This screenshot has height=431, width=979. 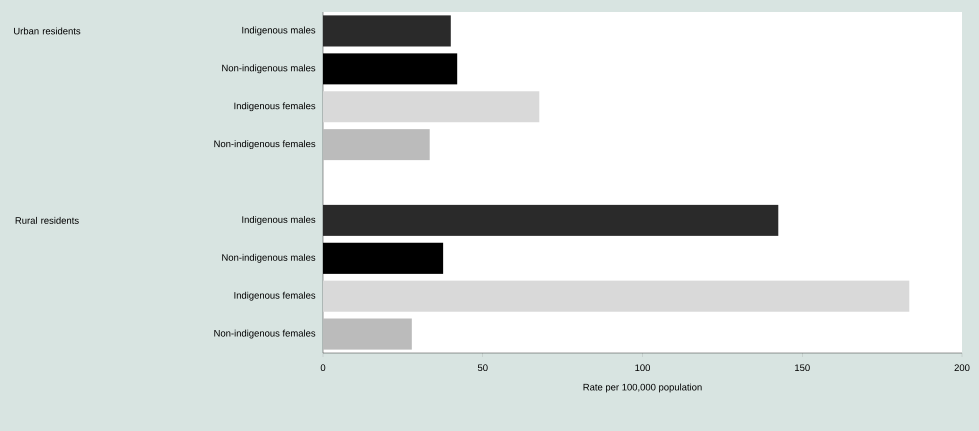 What do you see at coordinates (962, 368) in the screenshot?
I see `x-tick-label: 200` at bounding box center [962, 368].